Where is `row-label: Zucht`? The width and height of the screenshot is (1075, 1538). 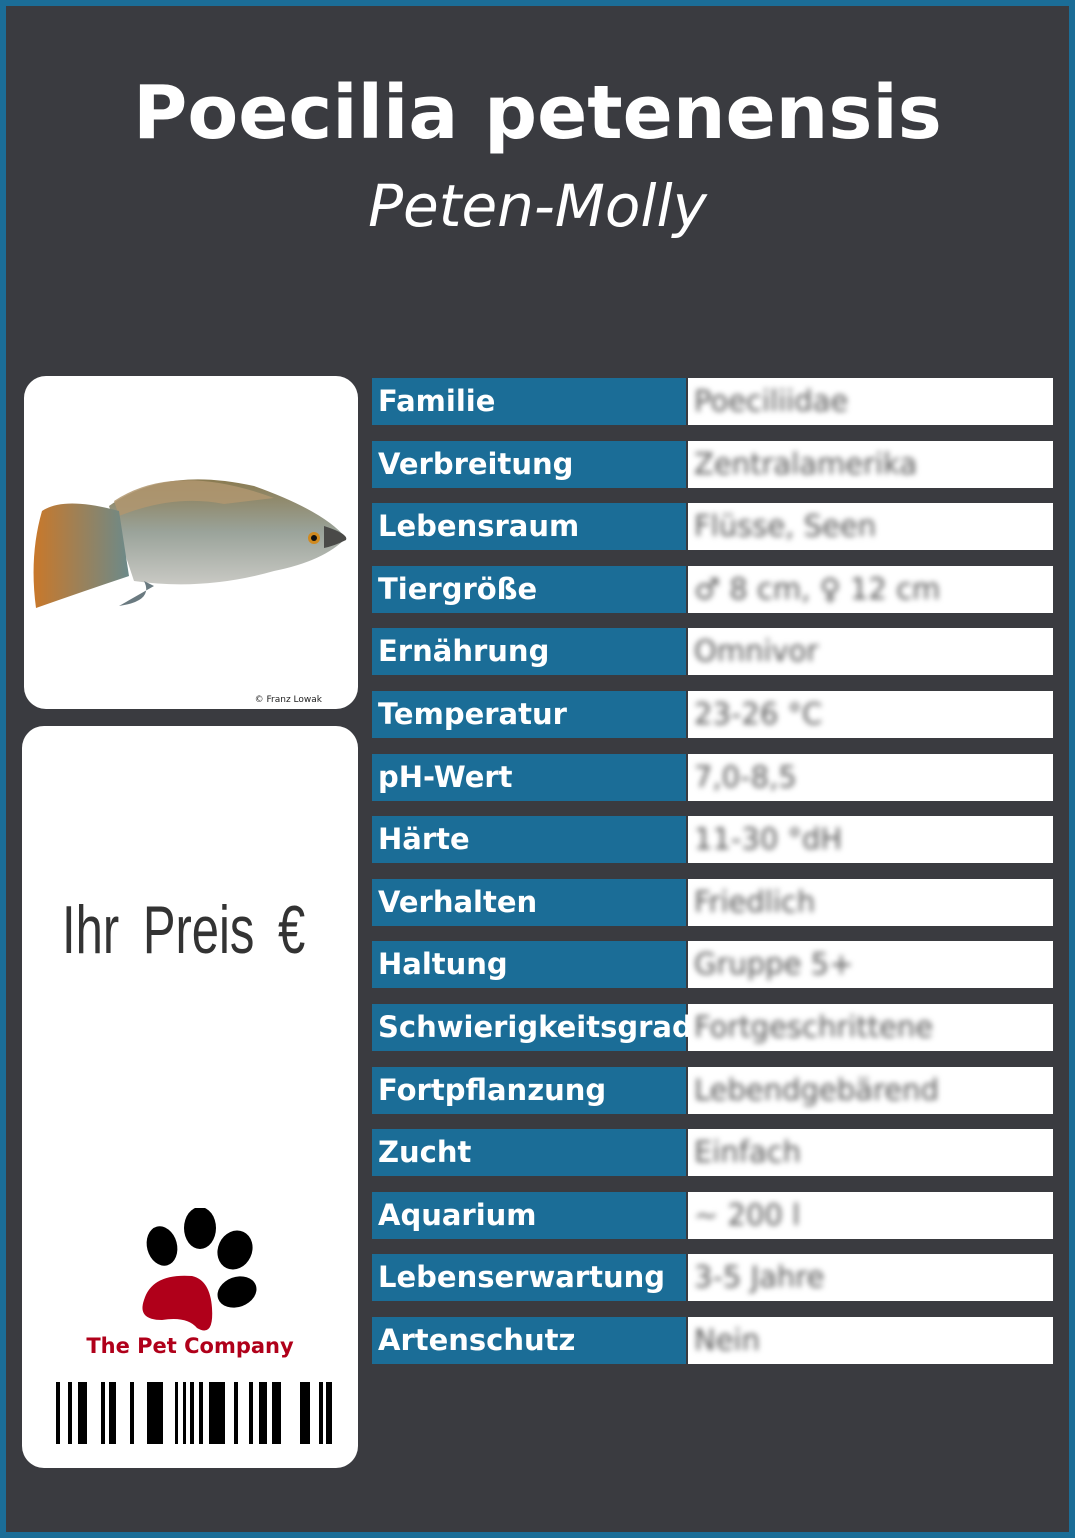 row-label: Zucht is located at coordinates (529, 1153).